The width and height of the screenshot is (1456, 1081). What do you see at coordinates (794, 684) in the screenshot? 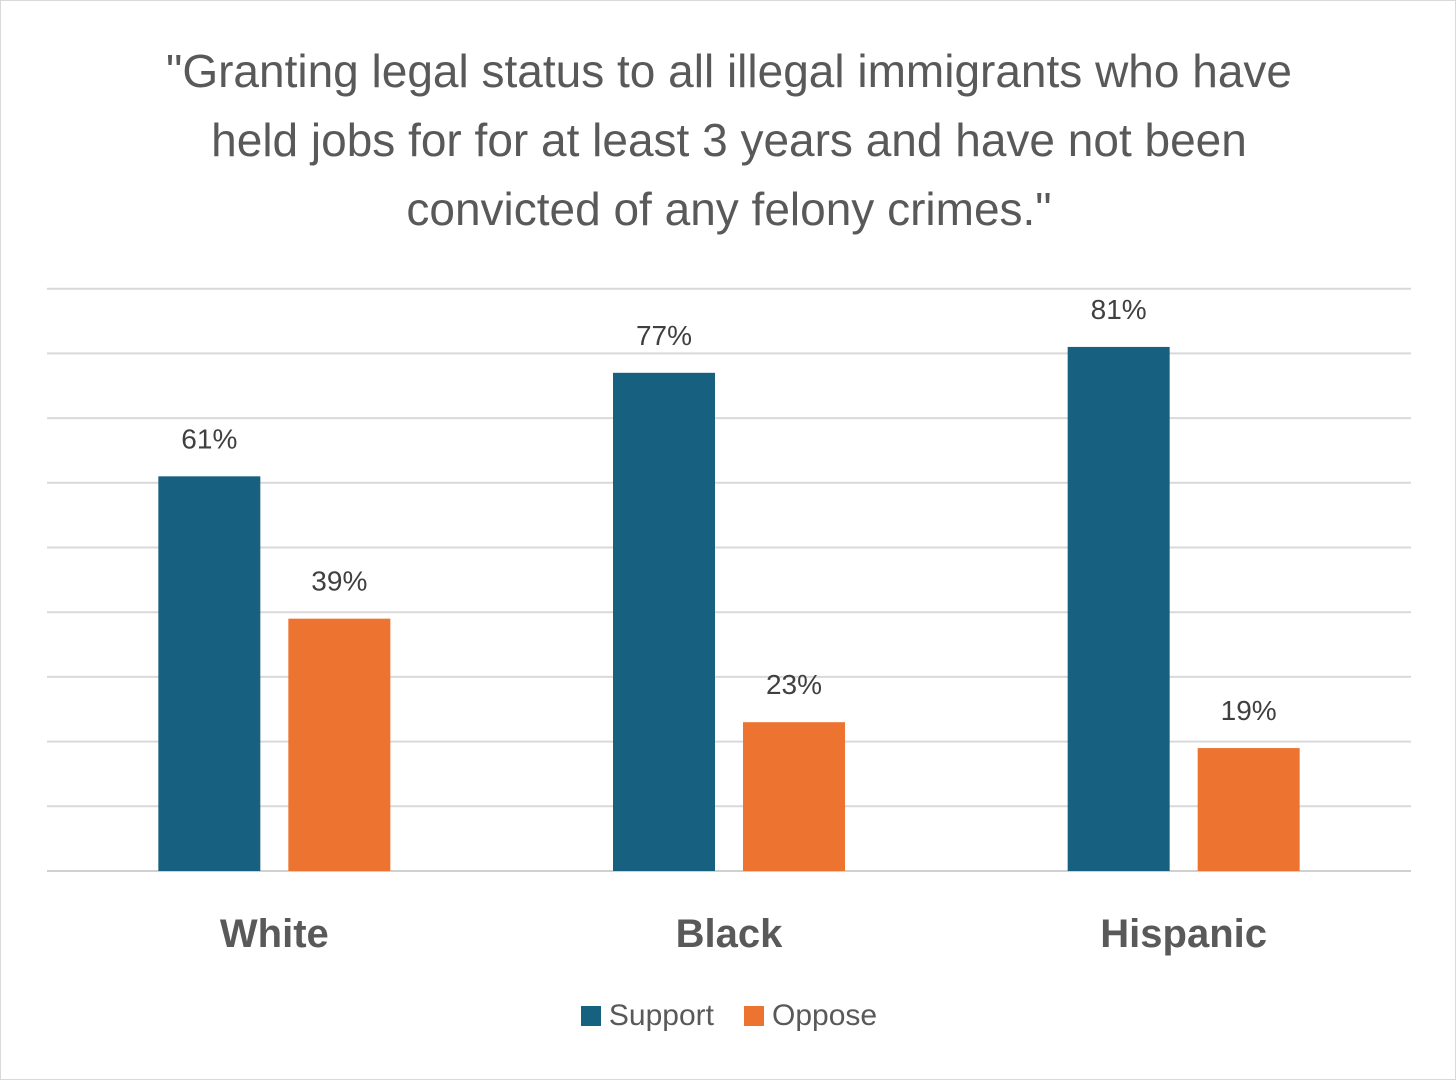
I see `data-label-oppose-black: 23%` at bounding box center [794, 684].